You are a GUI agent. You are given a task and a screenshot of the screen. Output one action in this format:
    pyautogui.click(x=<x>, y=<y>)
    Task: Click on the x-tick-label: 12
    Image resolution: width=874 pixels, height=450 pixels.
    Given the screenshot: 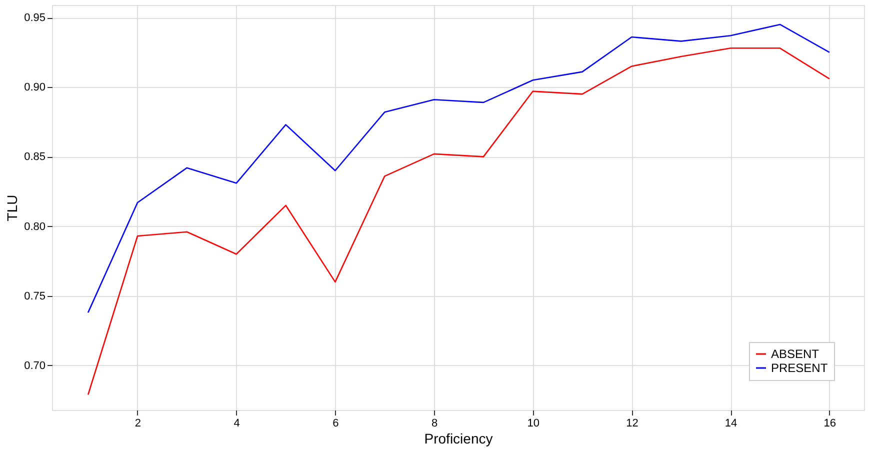 What is the action you would take?
    pyautogui.click(x=632, y=424)
    